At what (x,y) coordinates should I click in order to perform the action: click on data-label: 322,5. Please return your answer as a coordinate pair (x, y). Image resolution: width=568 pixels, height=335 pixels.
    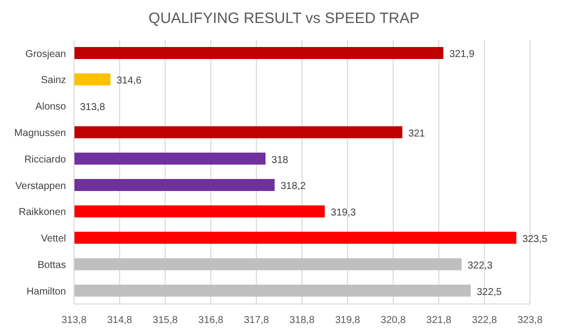
    Looking at the image, I should click on (489, 292).